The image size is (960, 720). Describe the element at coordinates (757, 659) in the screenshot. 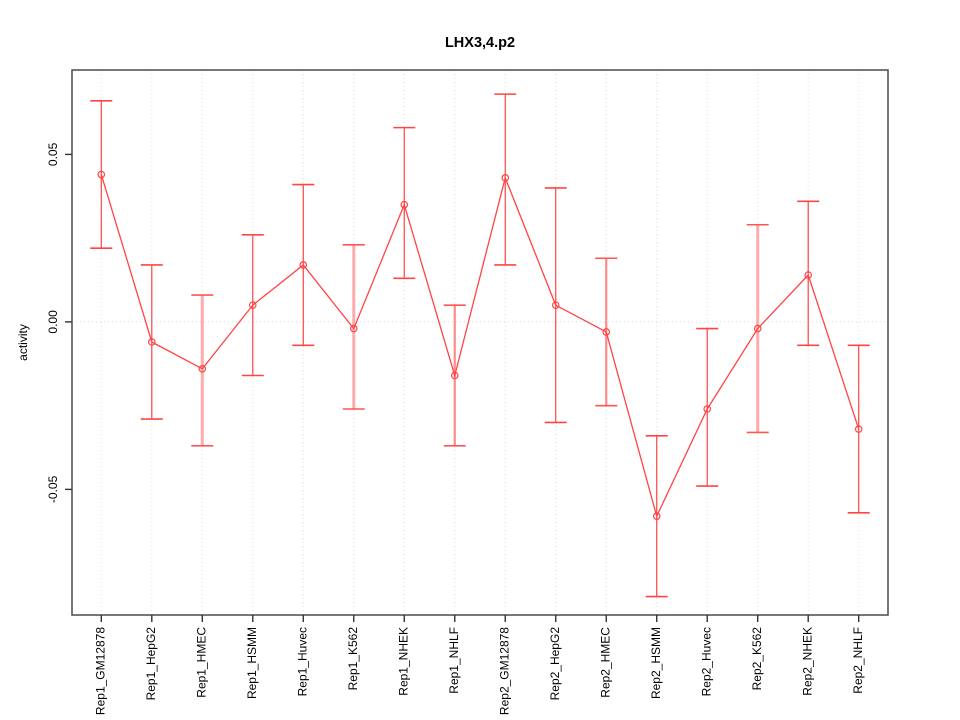

I see `x-tick-label: Rep2_K562` at that location.